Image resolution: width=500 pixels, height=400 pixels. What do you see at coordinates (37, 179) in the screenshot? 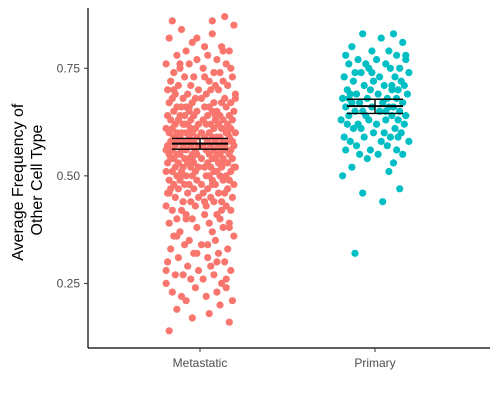
I see `y-axis-title-line-2: Other Cell Type` at bounding box center [37, 179].